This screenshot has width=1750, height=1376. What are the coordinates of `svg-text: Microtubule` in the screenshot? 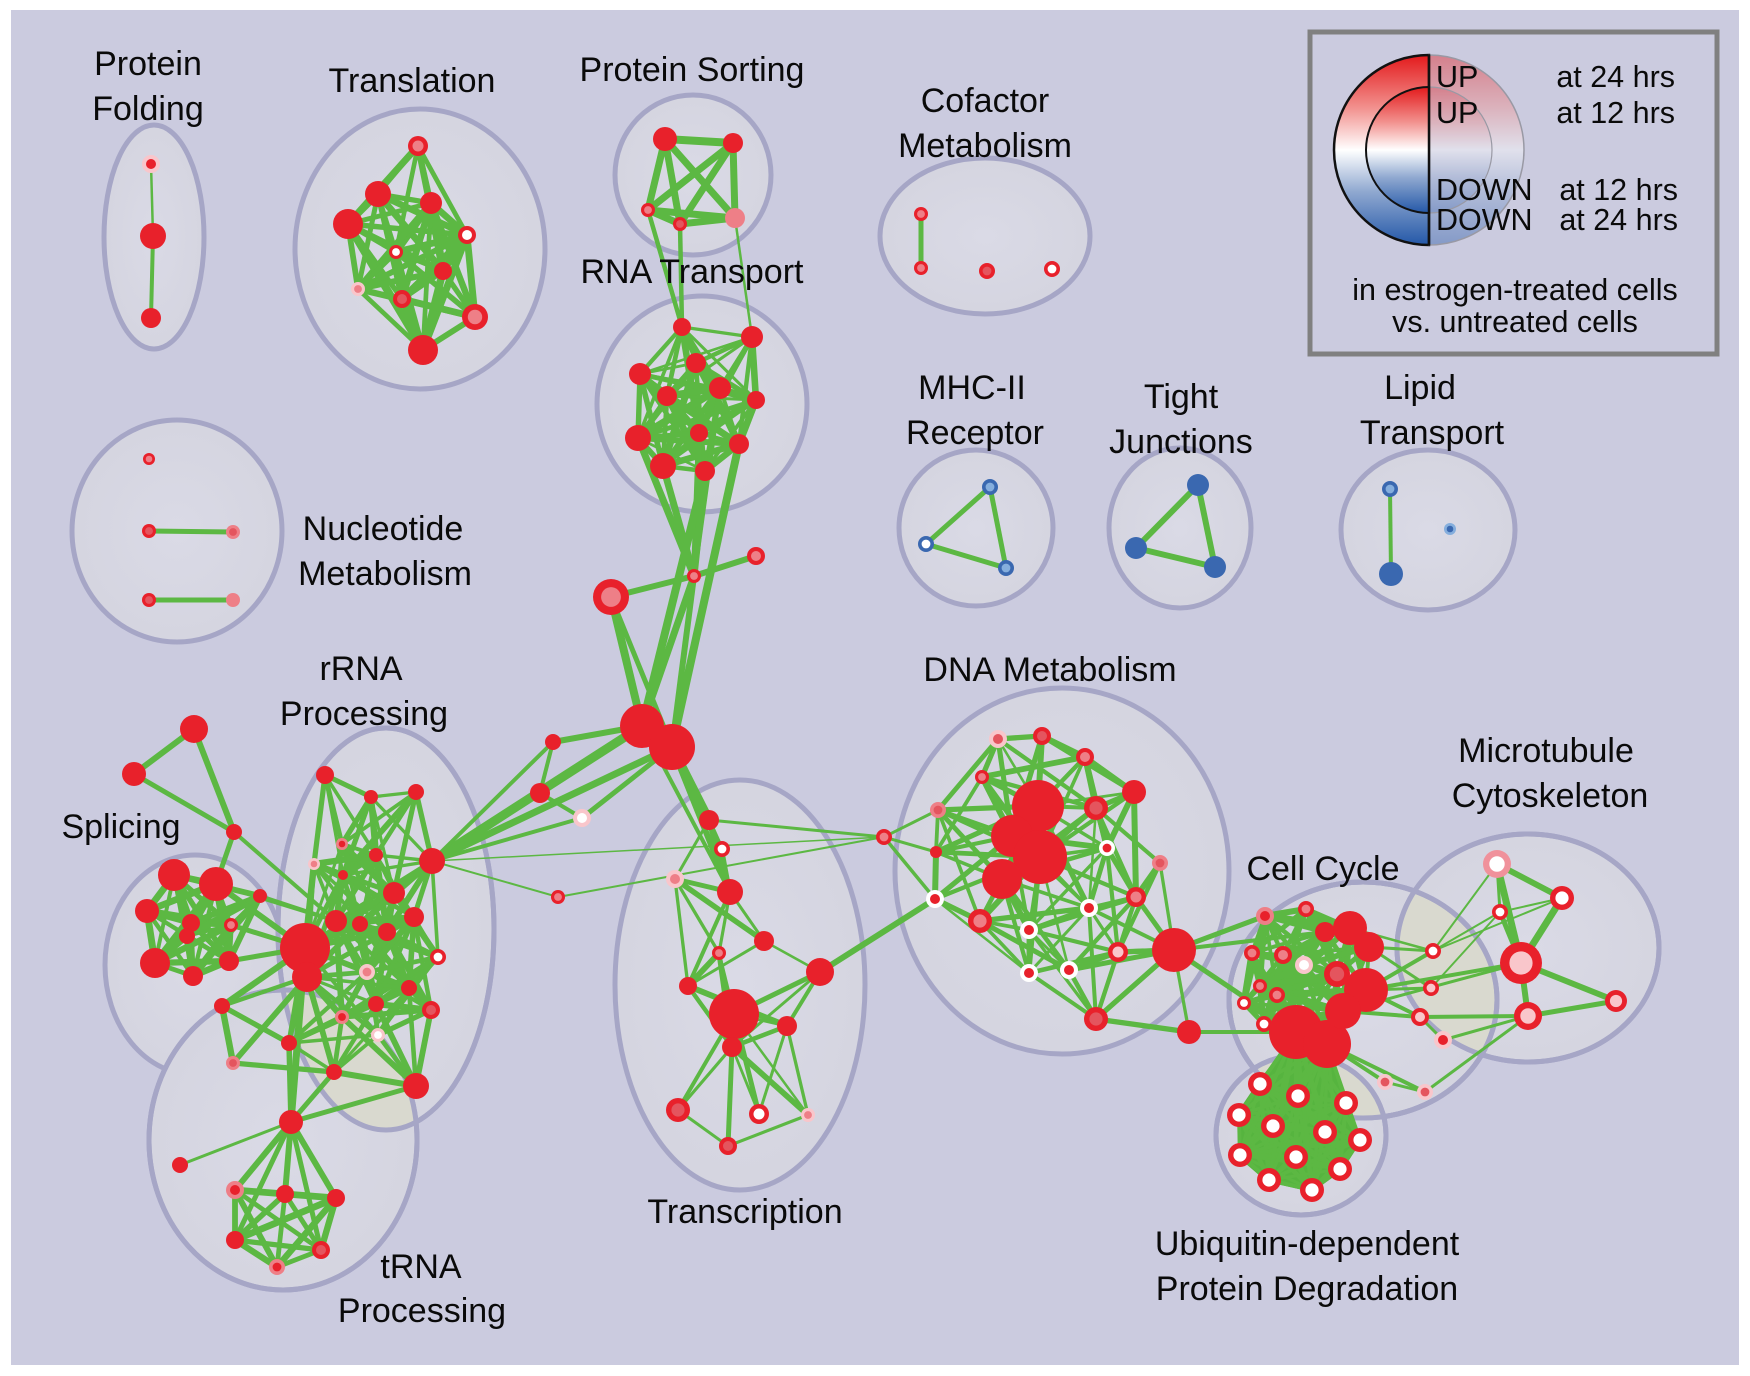 It's located at (1546, 751).